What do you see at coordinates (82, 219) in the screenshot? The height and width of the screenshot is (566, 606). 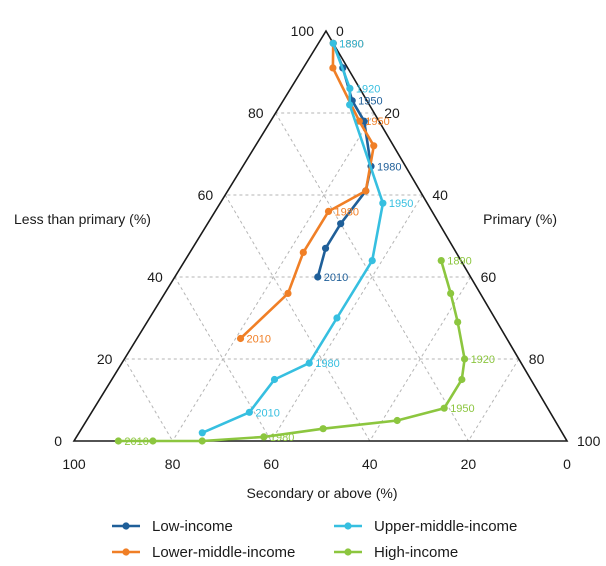 I see `left-axis-title: Less than primary (%)` at bounding box center [82, 219].